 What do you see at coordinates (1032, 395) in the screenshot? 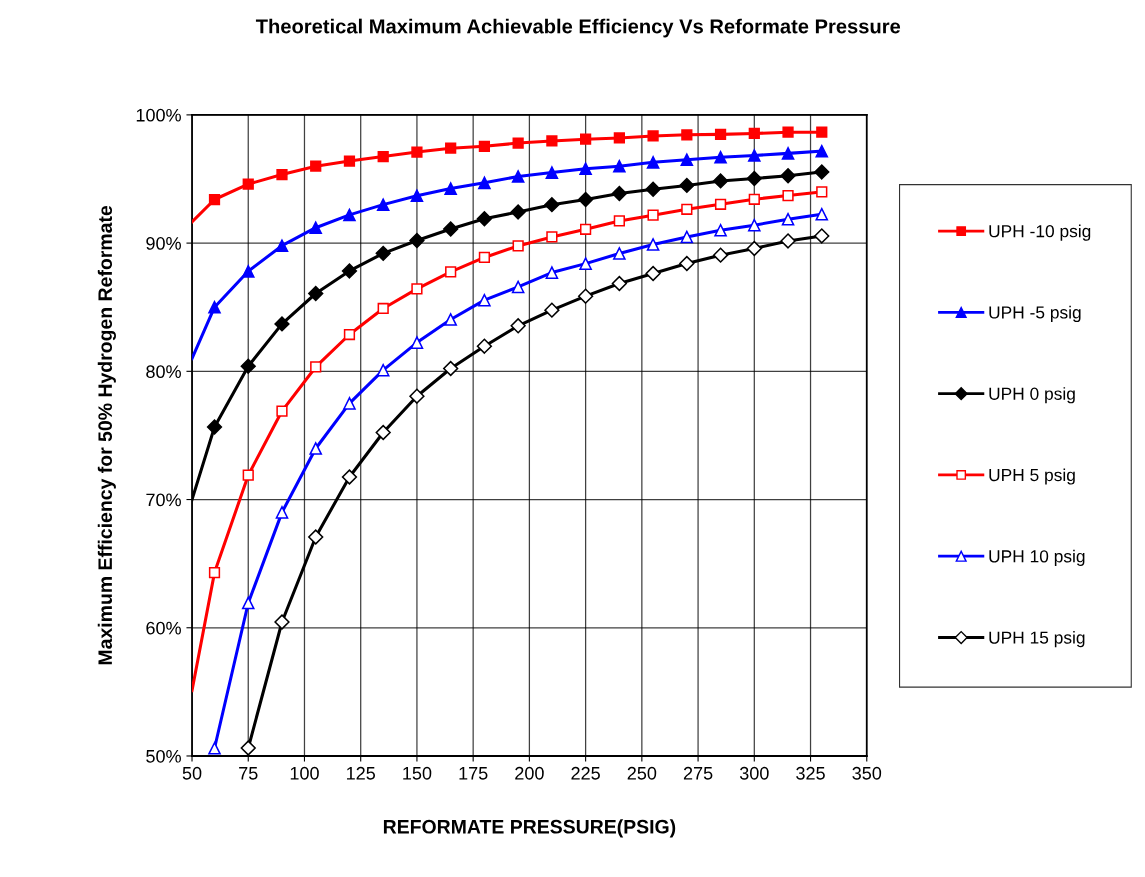
I see `legend-label: UPH 0 psig` at bounding box center [1032, 395].